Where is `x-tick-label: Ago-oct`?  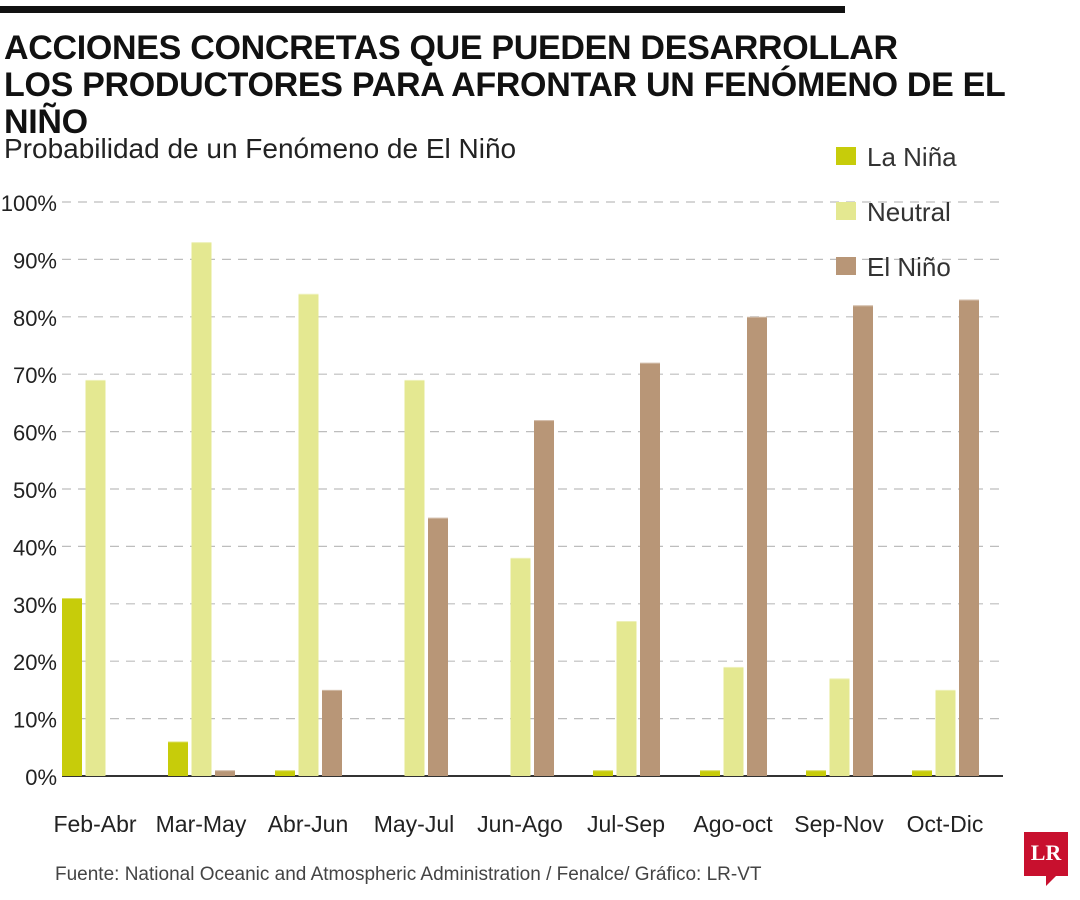
x-tick-label: Ago-oct is located at coordinates (733, 824).